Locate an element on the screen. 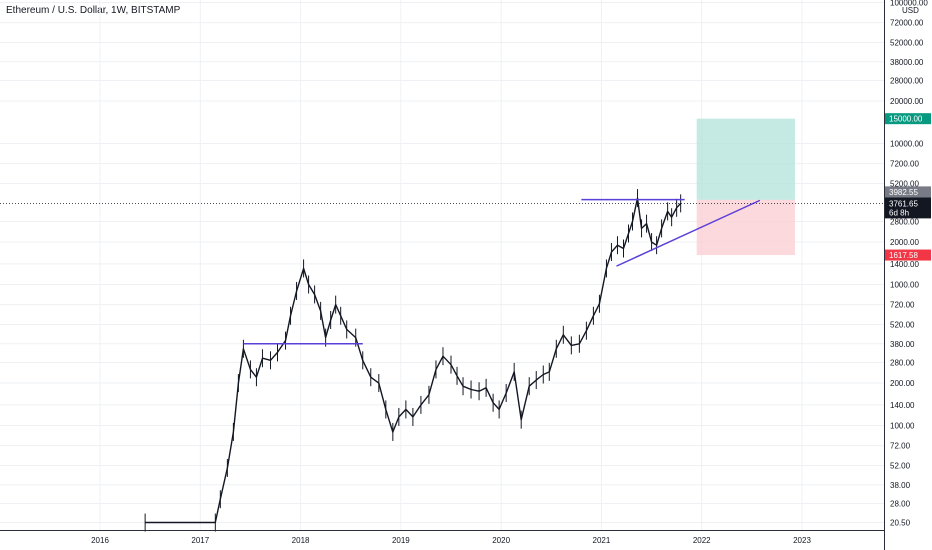  entry-badge is located at coordinates (908, 192).